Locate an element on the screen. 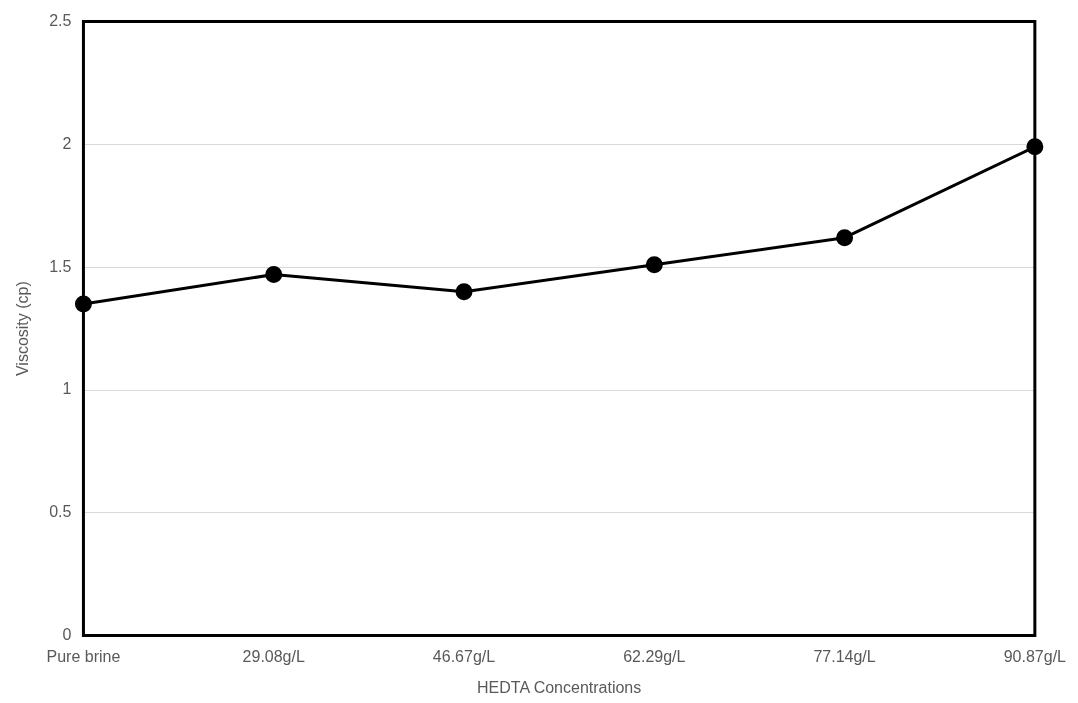 The image size is (1078, 703). y-tick-label: 1.5 is located at coordinates (60, 266).